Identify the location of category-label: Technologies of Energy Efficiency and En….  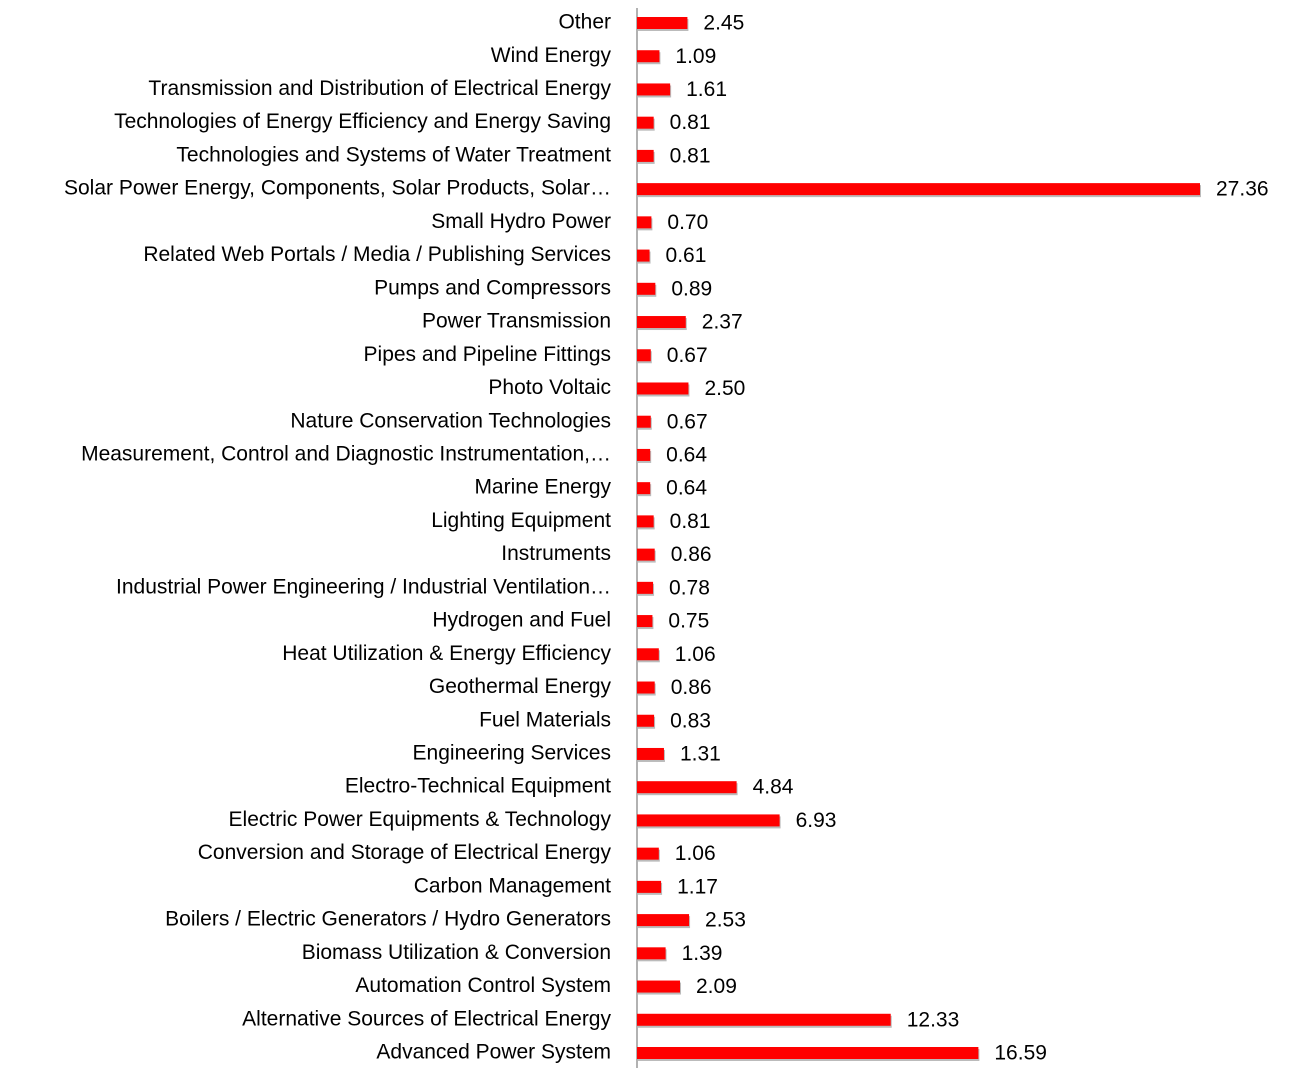
(362, 121).